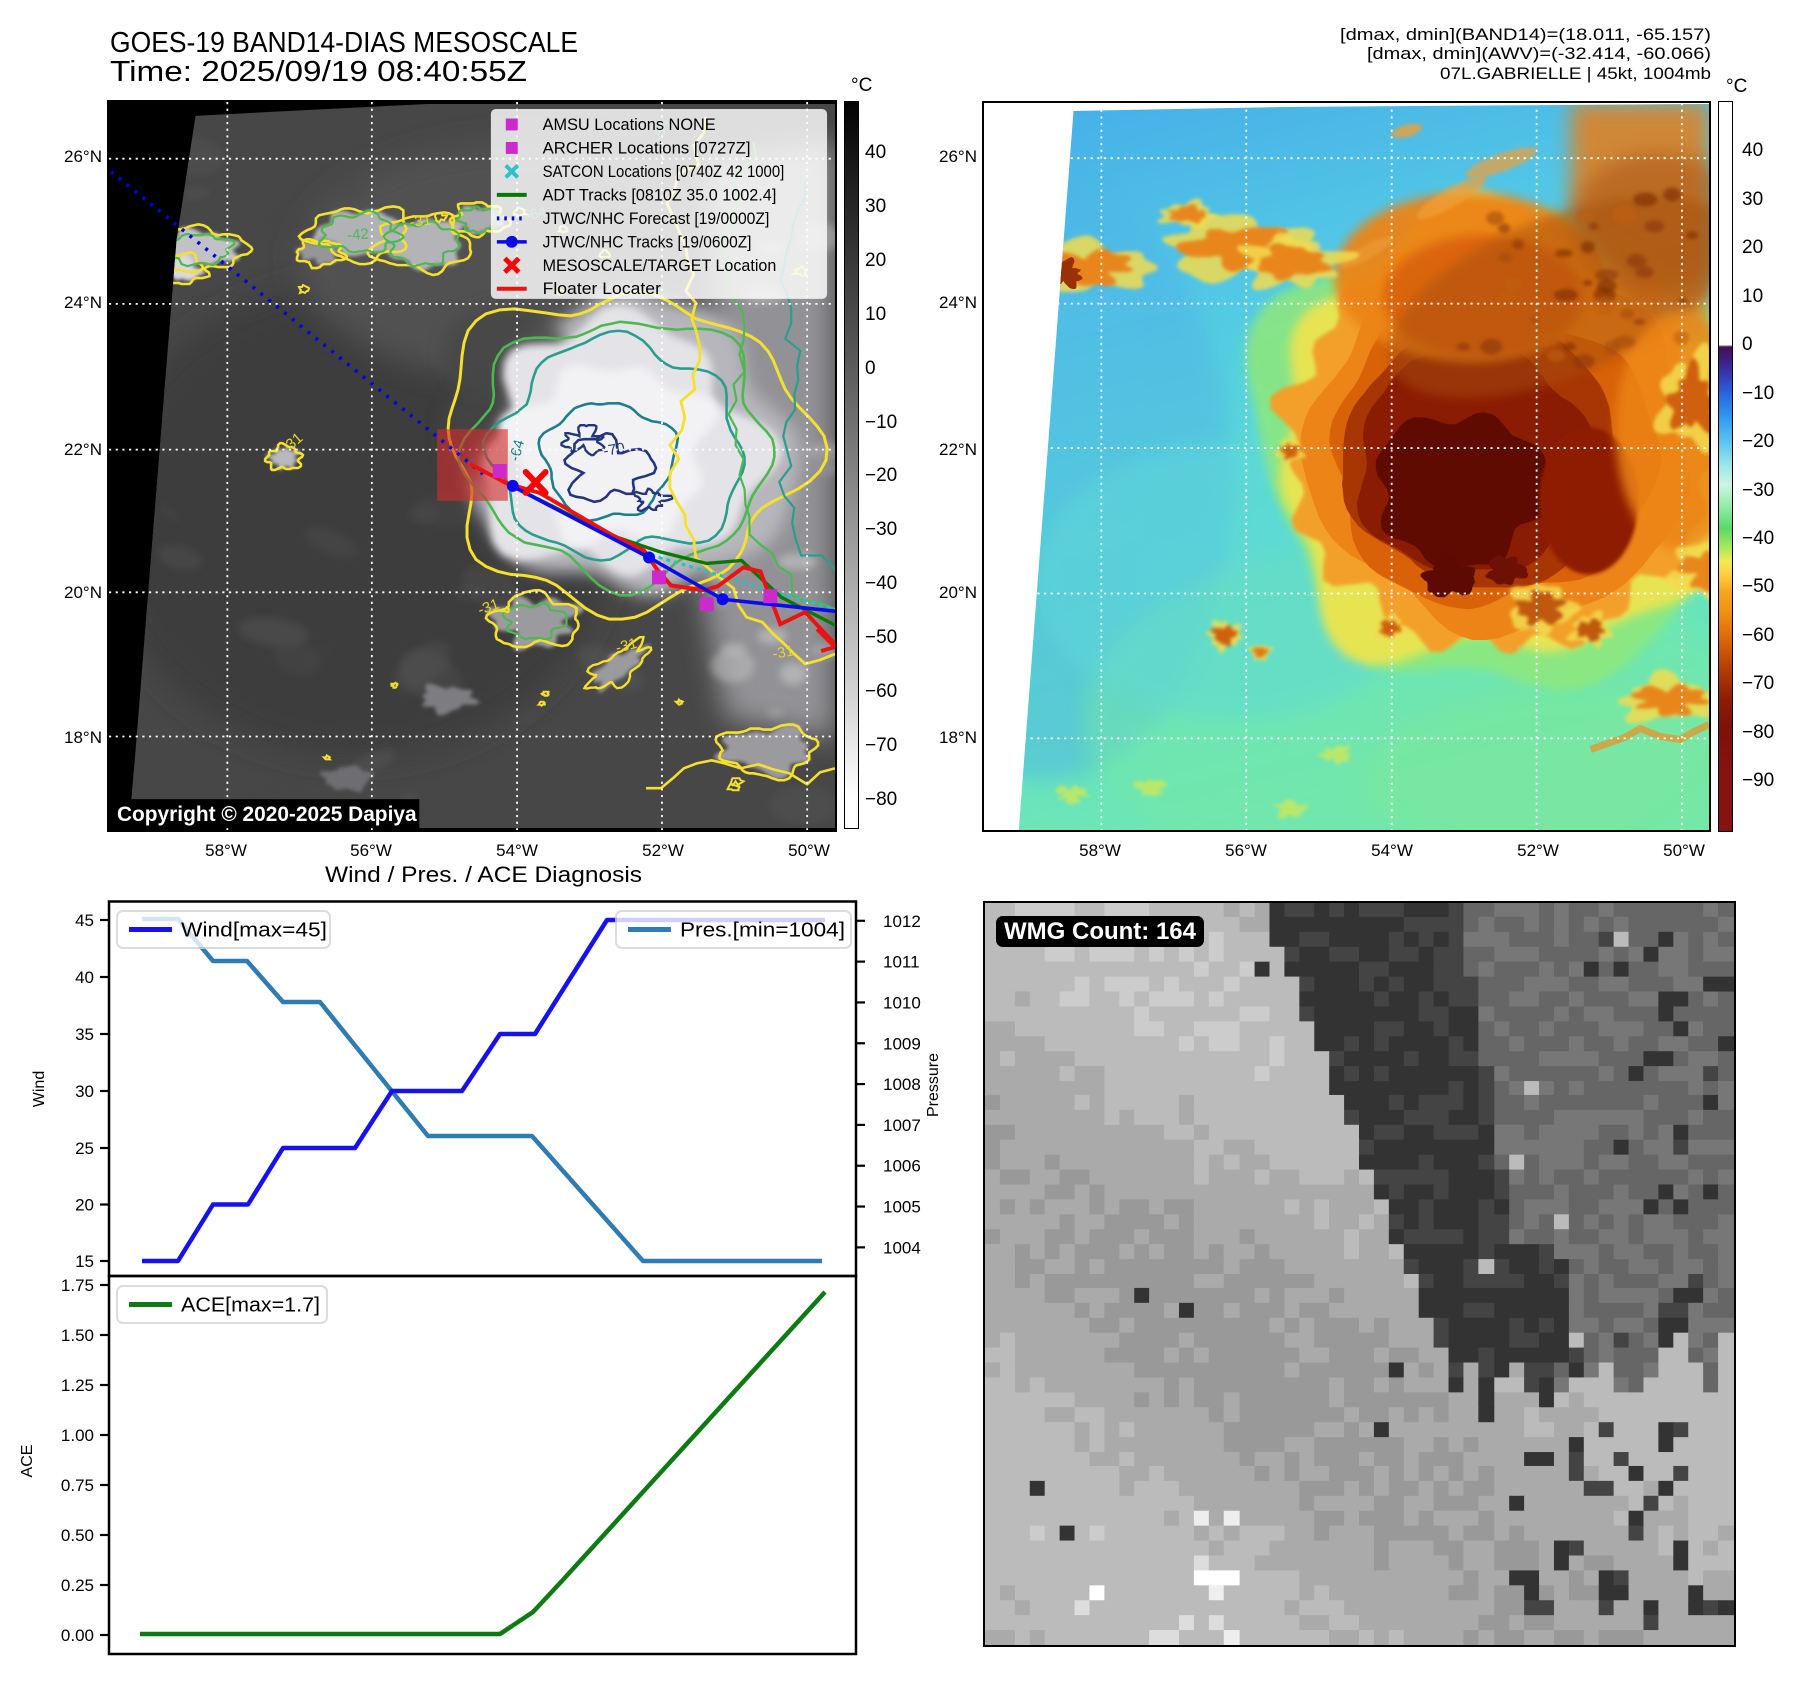 This screenshot has height=1690, width=1801. I want to click on svg-text: Wind / Pres. / ACE Diagnosis, so click(483, 874).